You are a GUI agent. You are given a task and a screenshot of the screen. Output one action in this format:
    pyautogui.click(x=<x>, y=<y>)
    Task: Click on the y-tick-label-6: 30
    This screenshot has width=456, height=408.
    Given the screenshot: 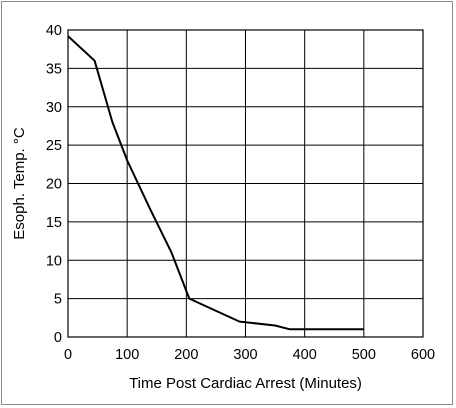 What is the action you would take?
    pyautogui.click(x=54, y=108)
    